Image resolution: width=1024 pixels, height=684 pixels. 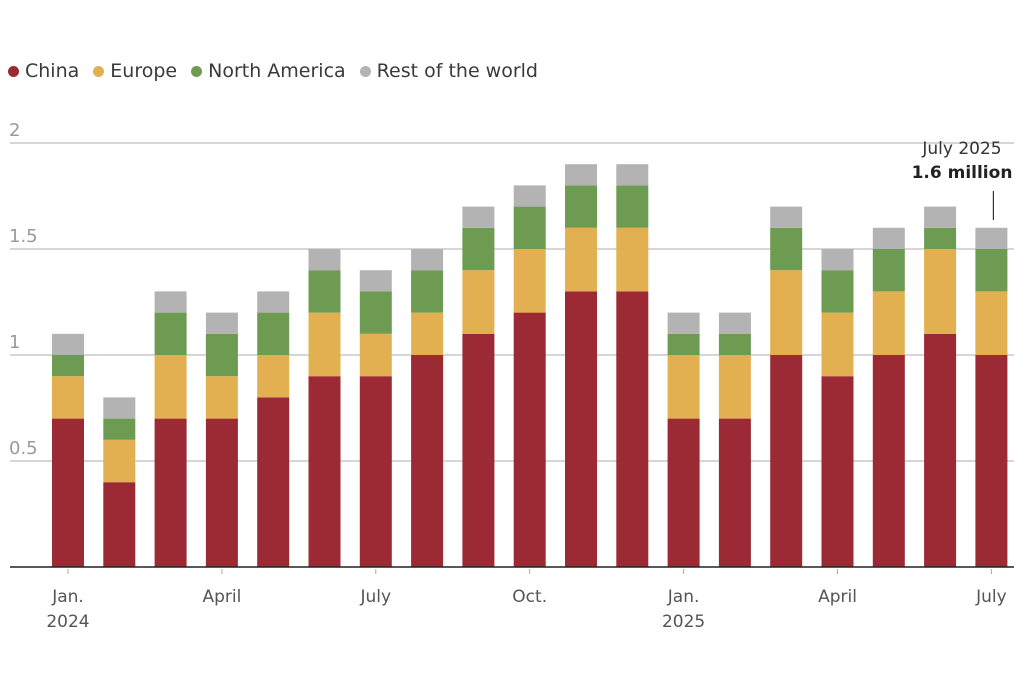 I want to click on legend-item-europe: Europe, so click(x=135, y=71).